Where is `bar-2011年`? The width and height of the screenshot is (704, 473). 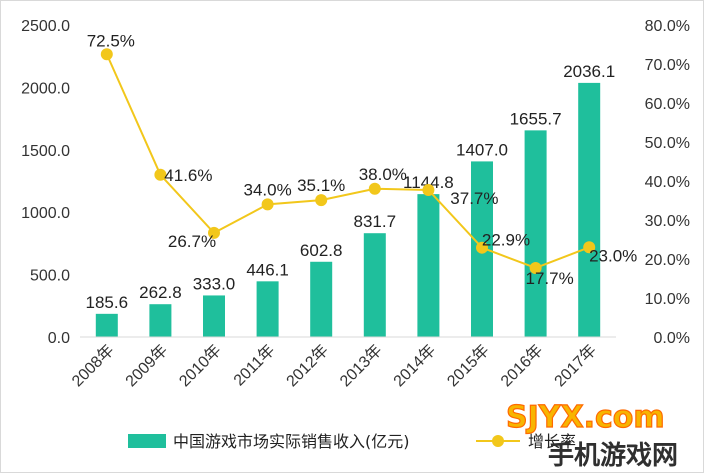 bar-2011年 is located at coordinates (267, 309).